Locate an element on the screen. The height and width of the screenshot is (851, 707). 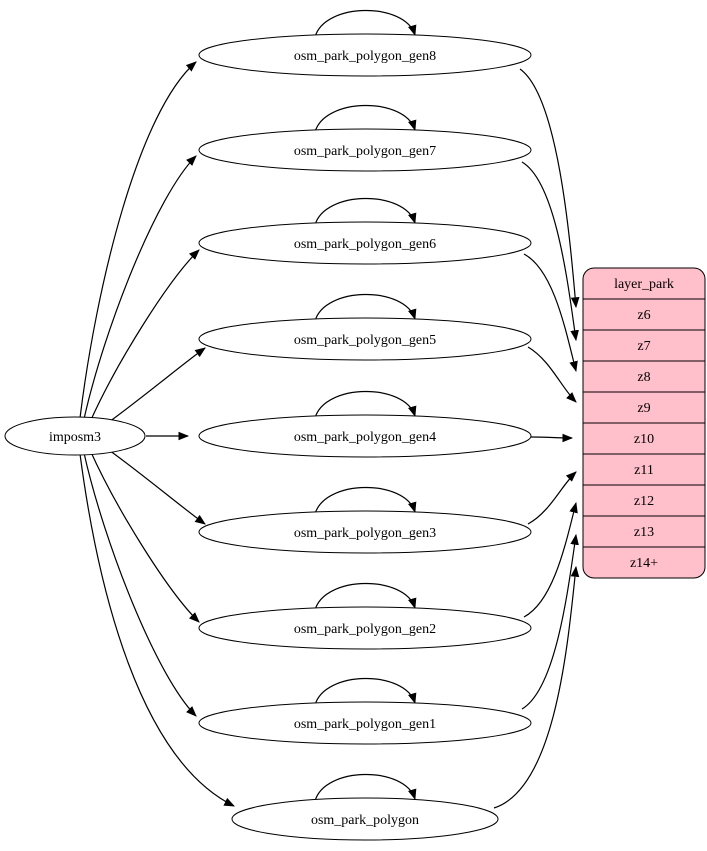
zoom-row-z7: z7 is located at coordinates (643, 346).